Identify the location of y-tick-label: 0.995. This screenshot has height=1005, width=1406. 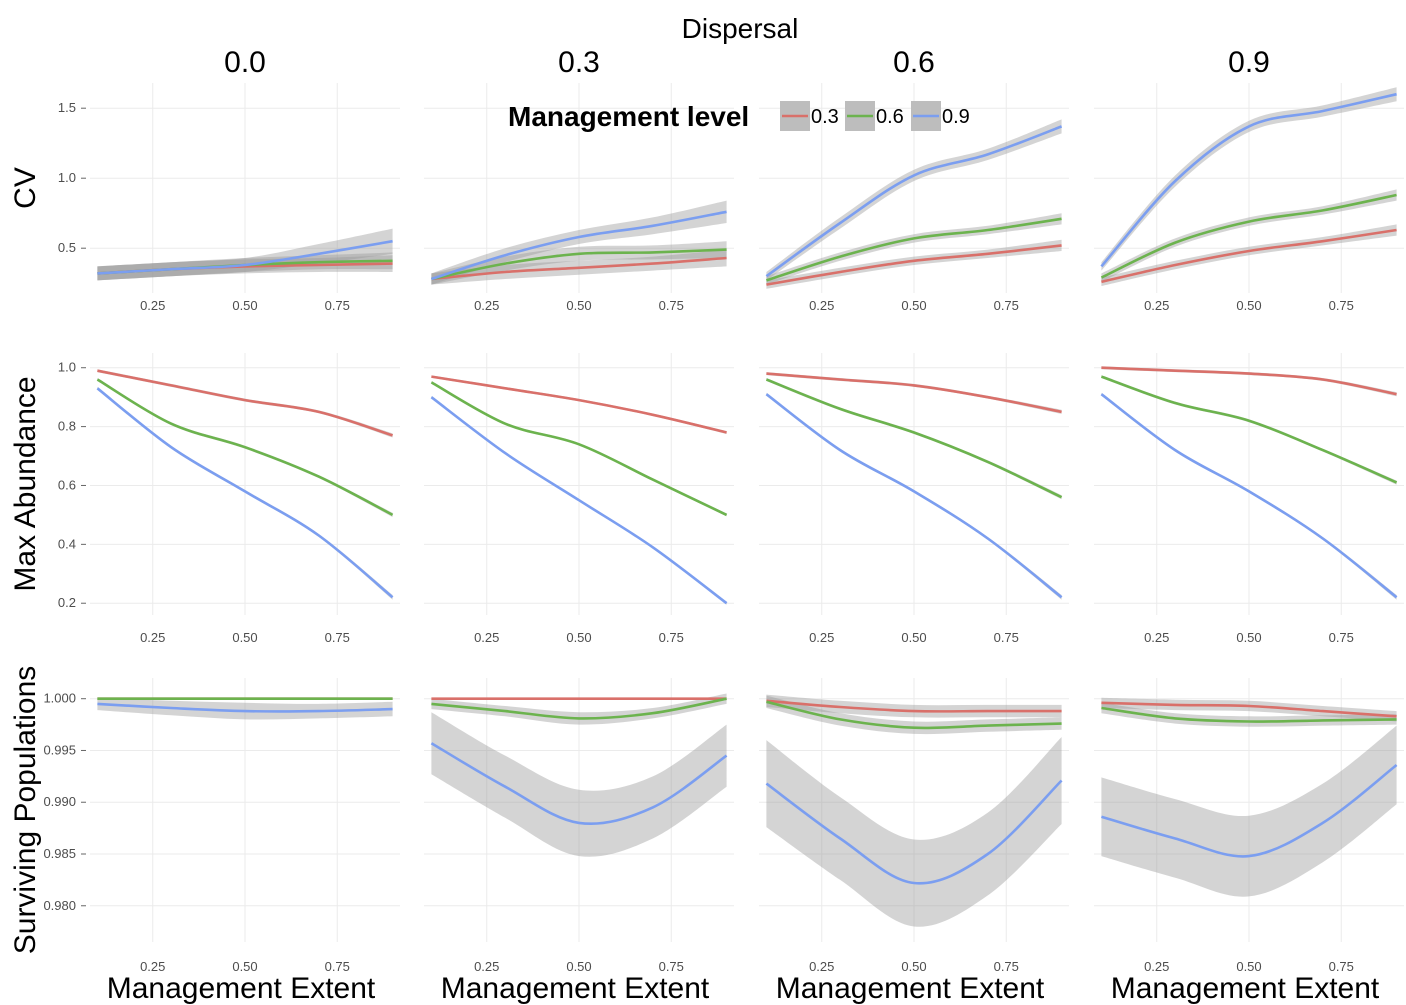
(59, 749).